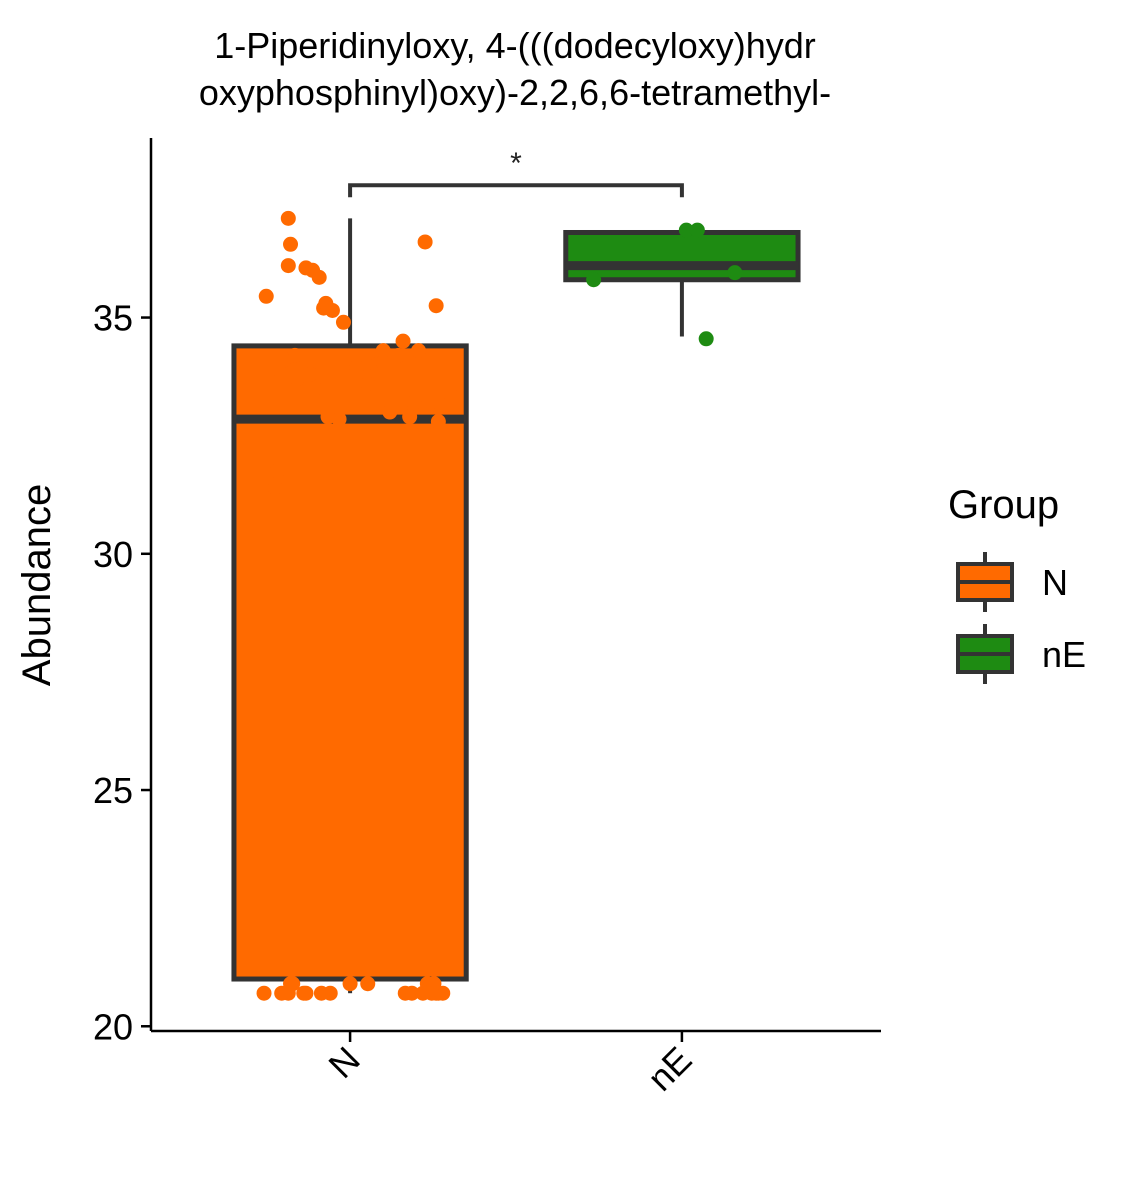  I want to click on legend-label-N: N, so click(1055, 582).